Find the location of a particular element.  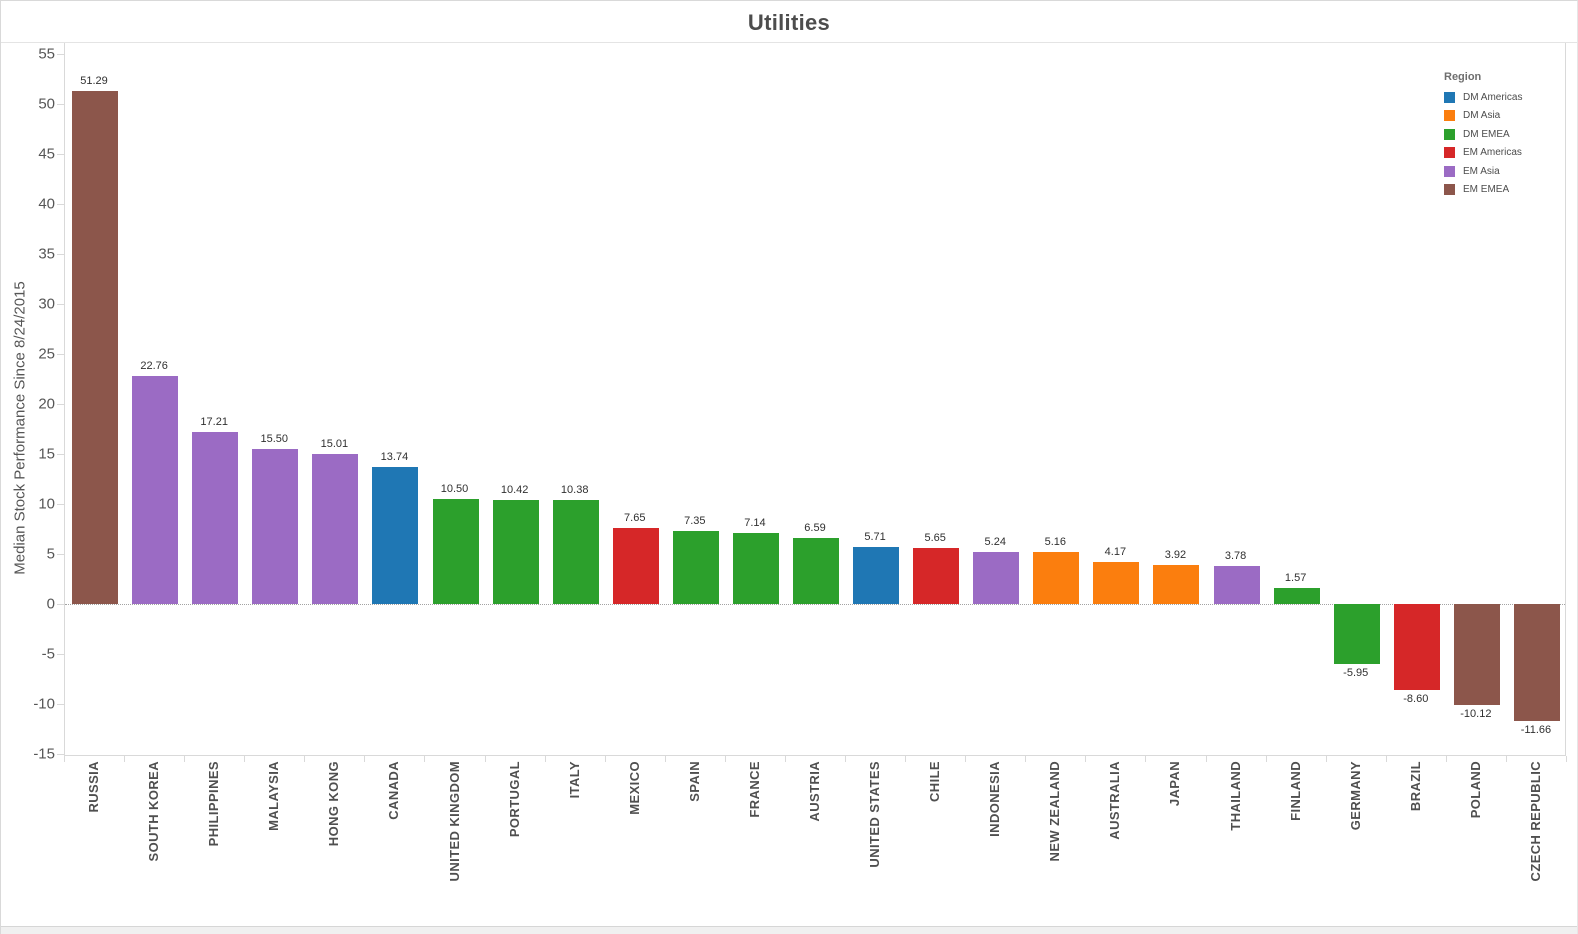

bar-value-label-south-korea: 22.76 is located at coordinates (154, 366).